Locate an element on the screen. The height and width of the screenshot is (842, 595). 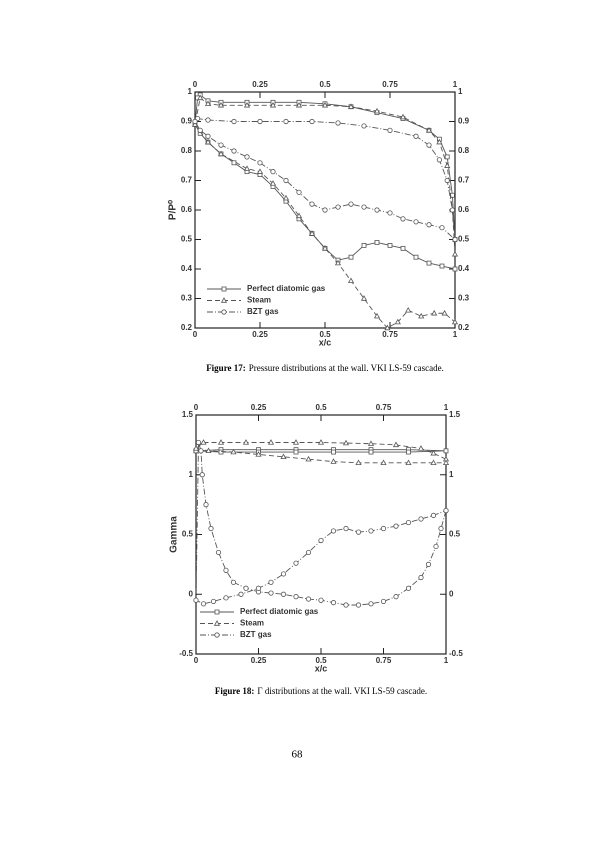
legend-label: Steam is located at coordinates (259, 300).